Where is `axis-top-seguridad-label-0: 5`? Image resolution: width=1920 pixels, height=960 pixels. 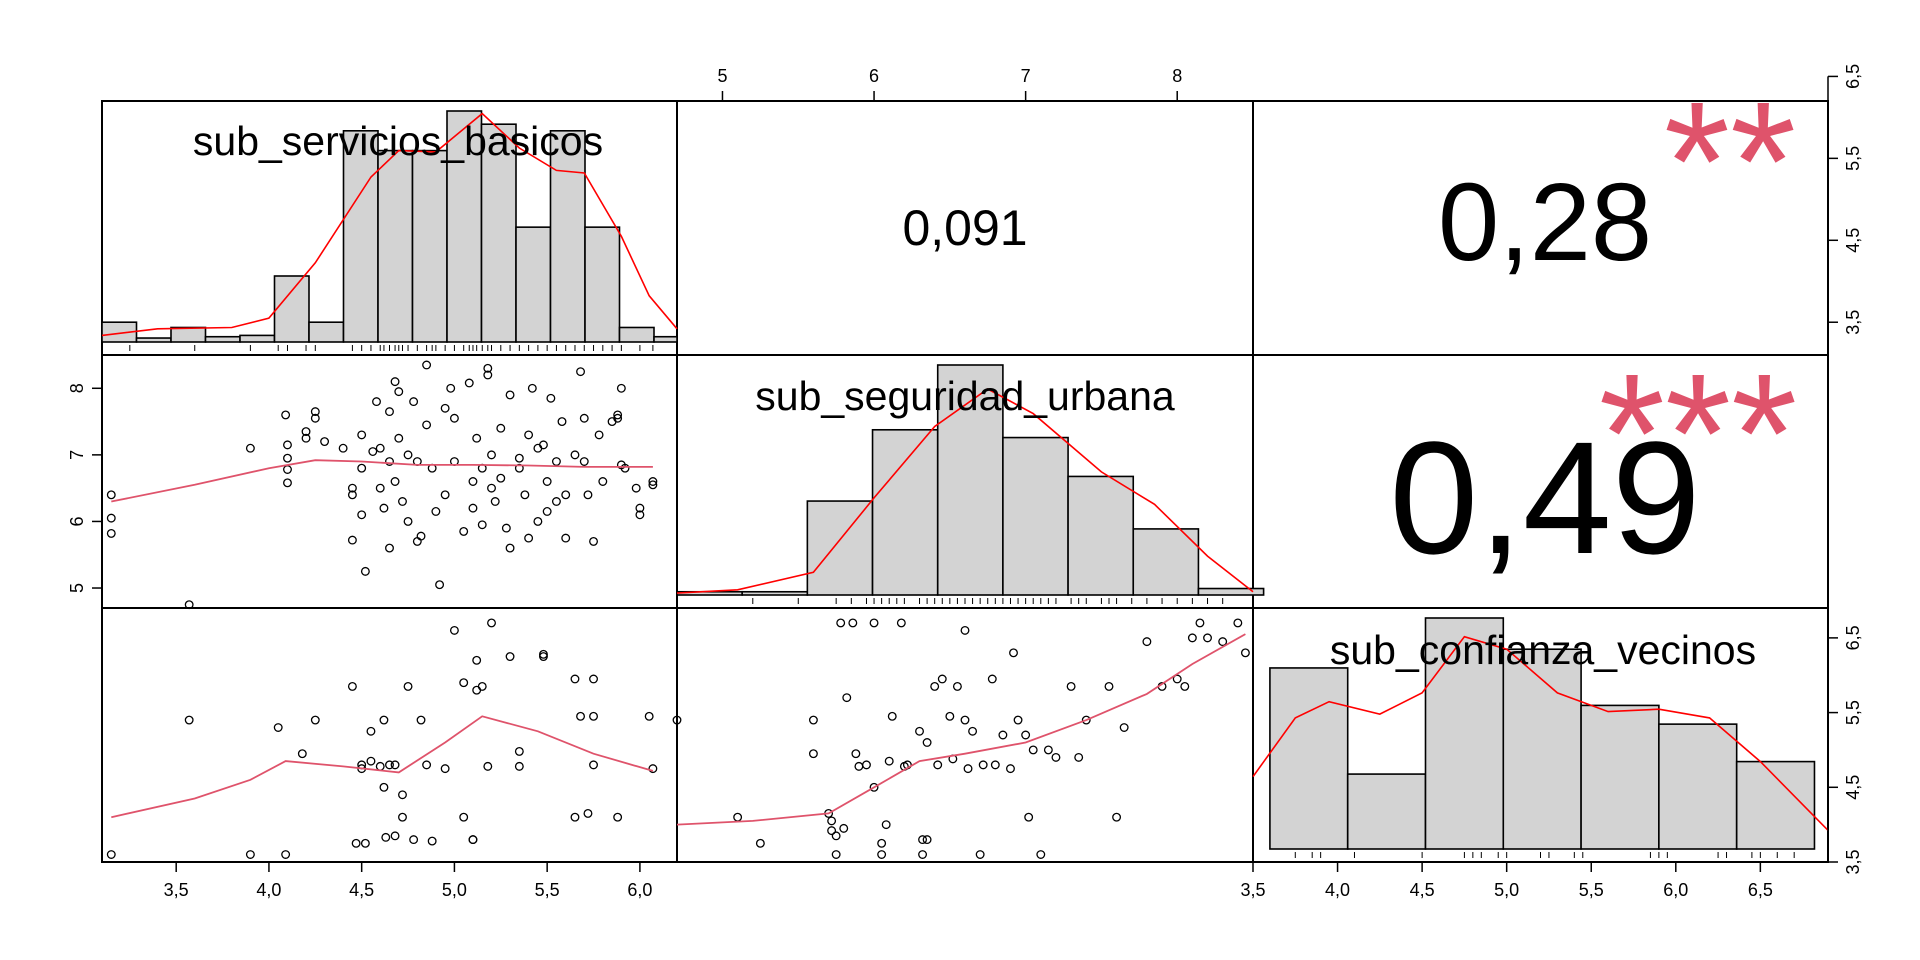
axis-top-seguridad-label-0: 5 is located at coordinates (722, 76).